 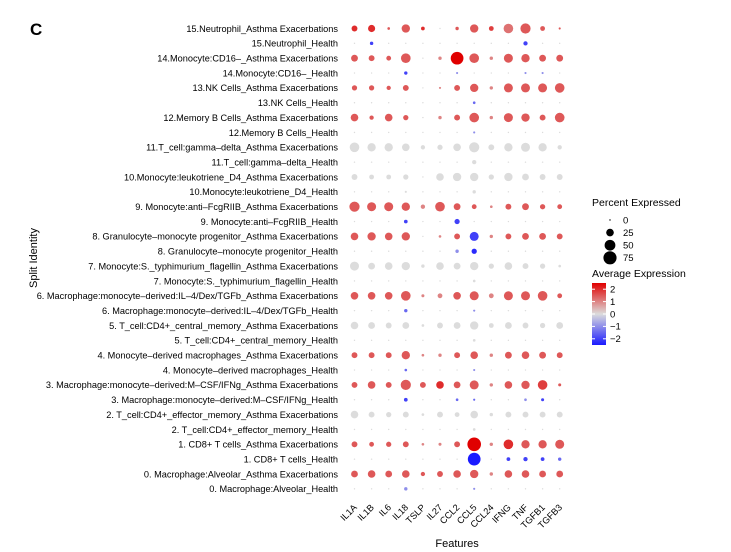 What do you see at coordinates (291, 459) in the screenshot?
I see `row-label: 1. CD8+ T cells_Health` at bounding box center [291, 459].